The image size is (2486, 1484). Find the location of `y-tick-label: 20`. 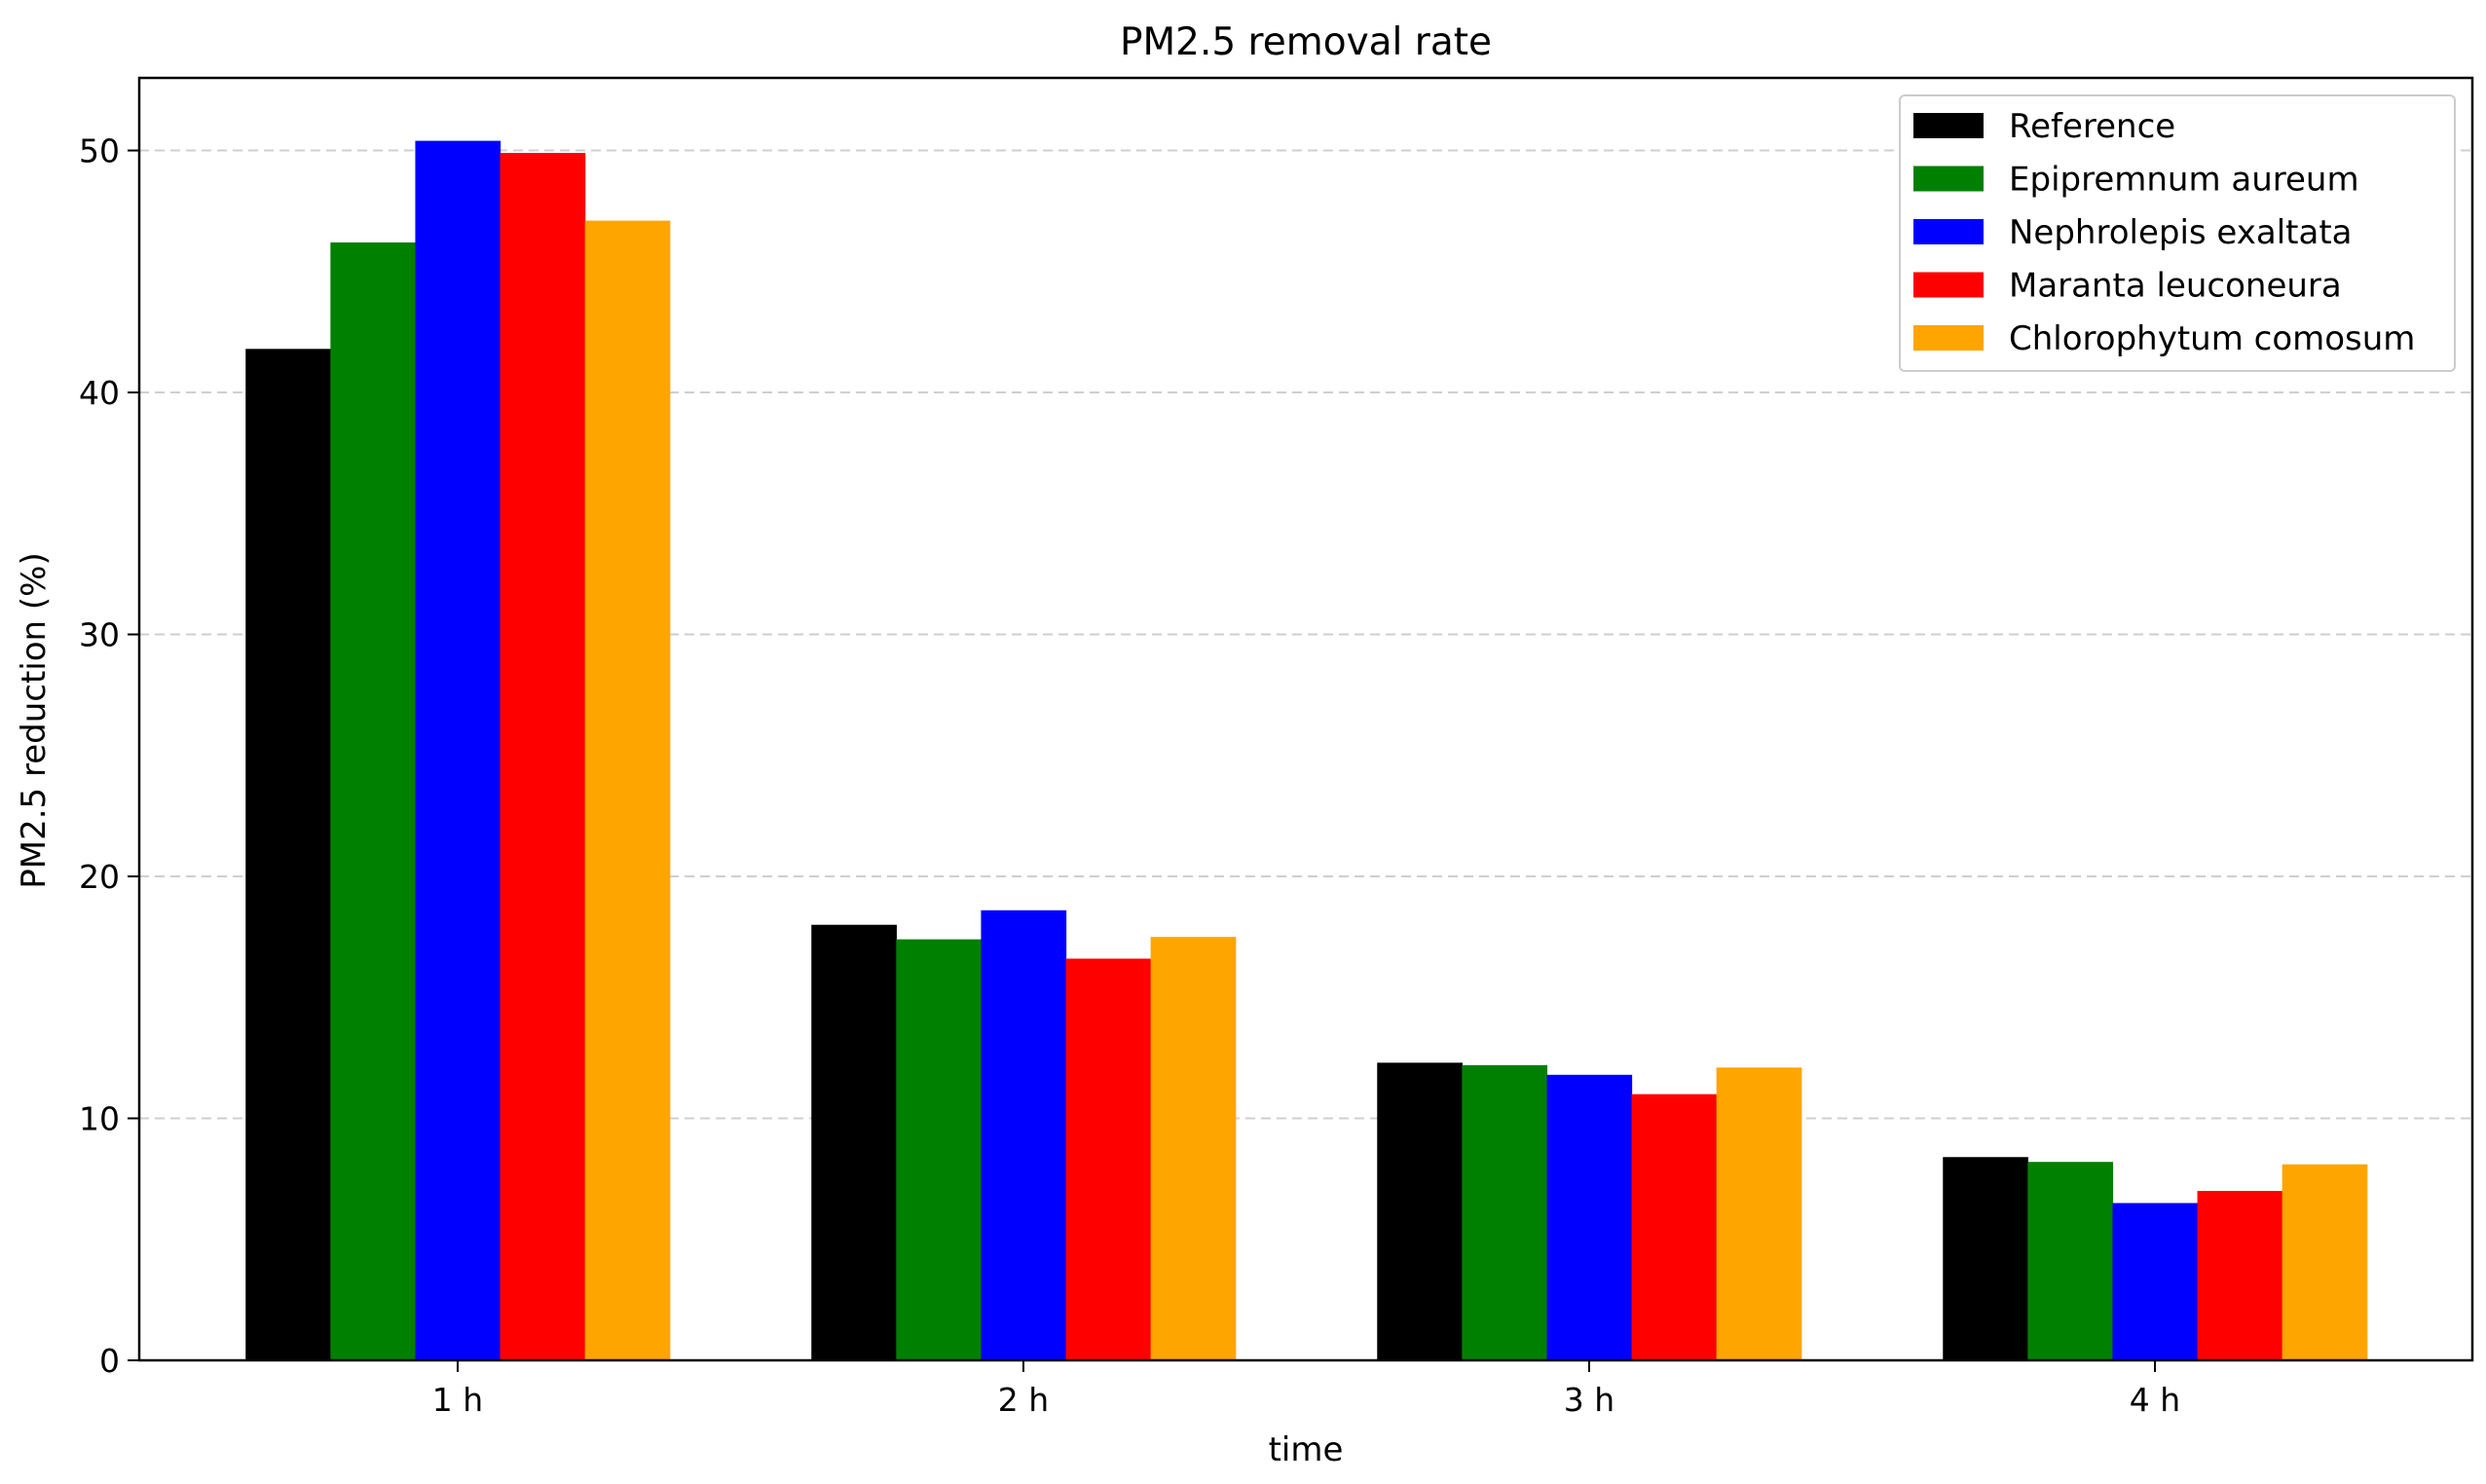

y-tick-label: 20 is located at coordinates (99, 877).